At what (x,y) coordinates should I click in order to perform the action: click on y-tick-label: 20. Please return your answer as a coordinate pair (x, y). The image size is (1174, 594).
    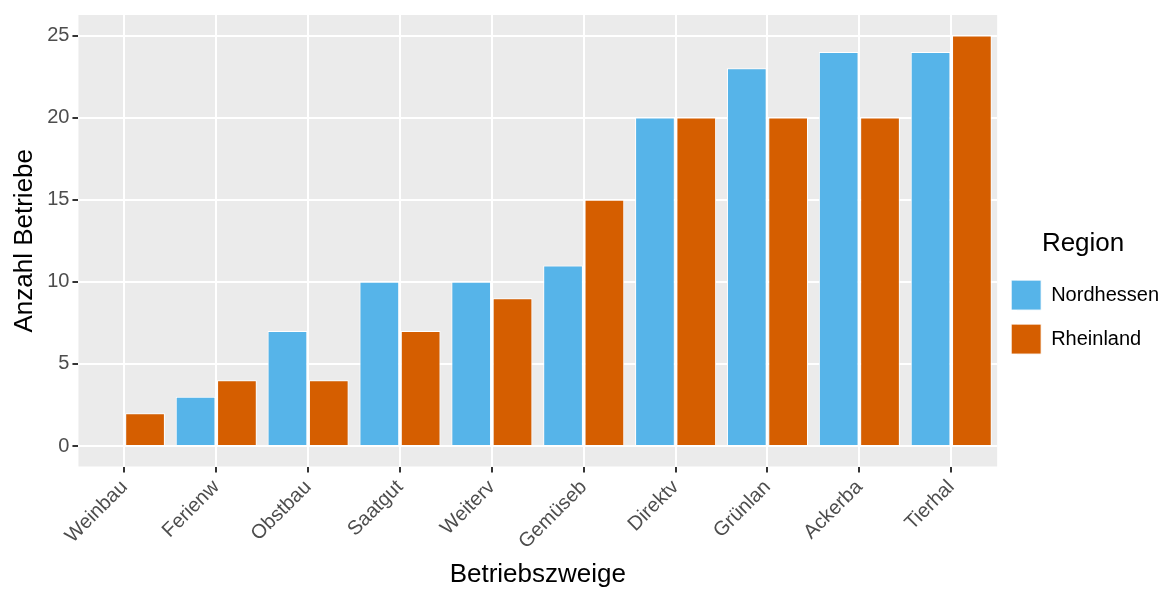
    Looking at the image, I should click on (58, 116).